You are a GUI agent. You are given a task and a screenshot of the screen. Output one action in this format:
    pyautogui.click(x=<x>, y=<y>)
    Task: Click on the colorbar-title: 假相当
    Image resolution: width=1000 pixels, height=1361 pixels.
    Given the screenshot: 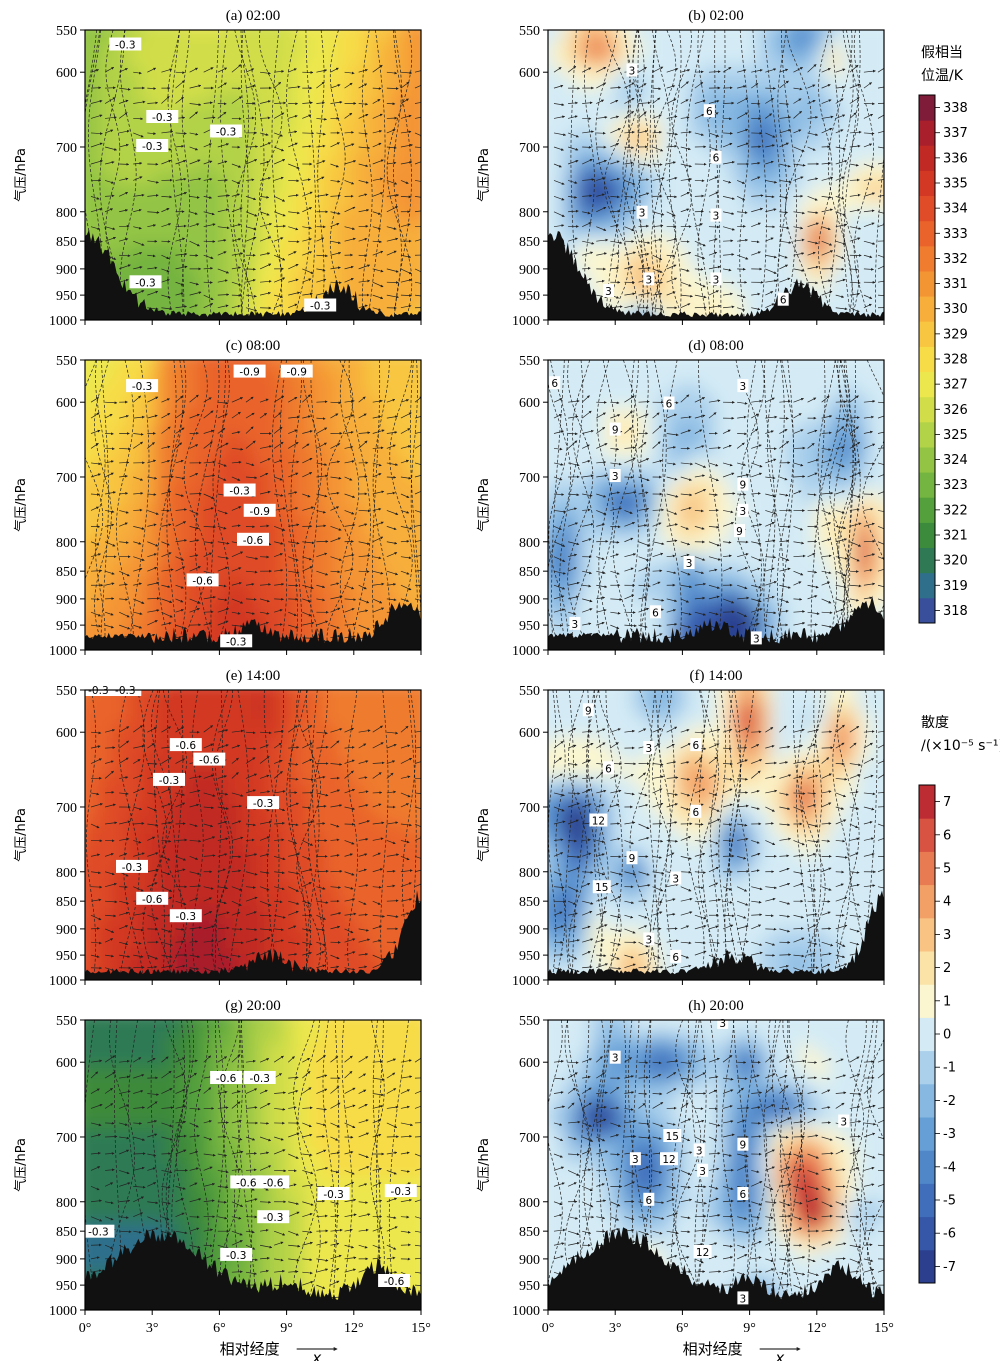 What is the action you would take?
    pyautogui.click(x=942, y=53)
    